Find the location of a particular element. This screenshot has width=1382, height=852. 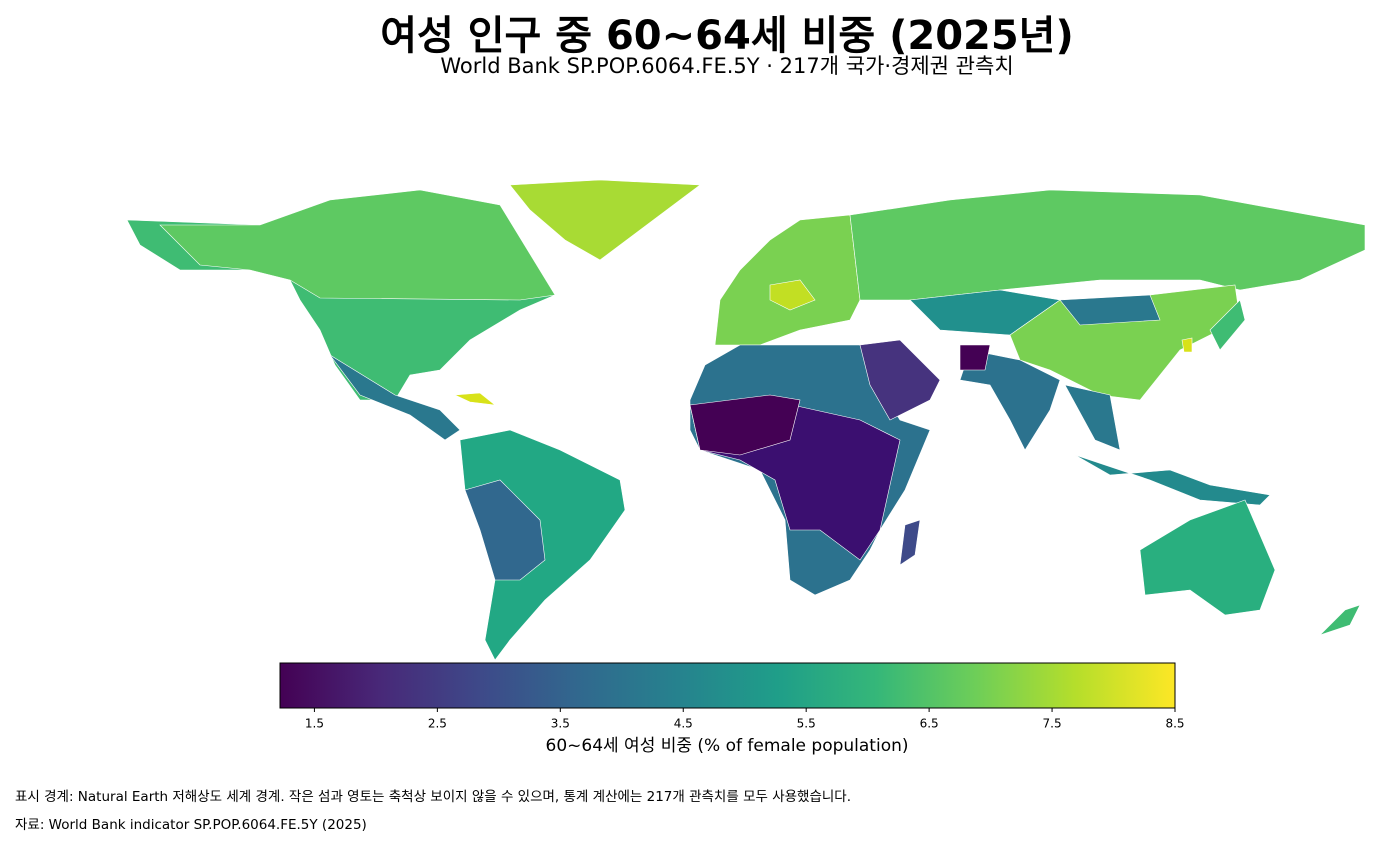

afghanistan is located at coordinates (975, 357).